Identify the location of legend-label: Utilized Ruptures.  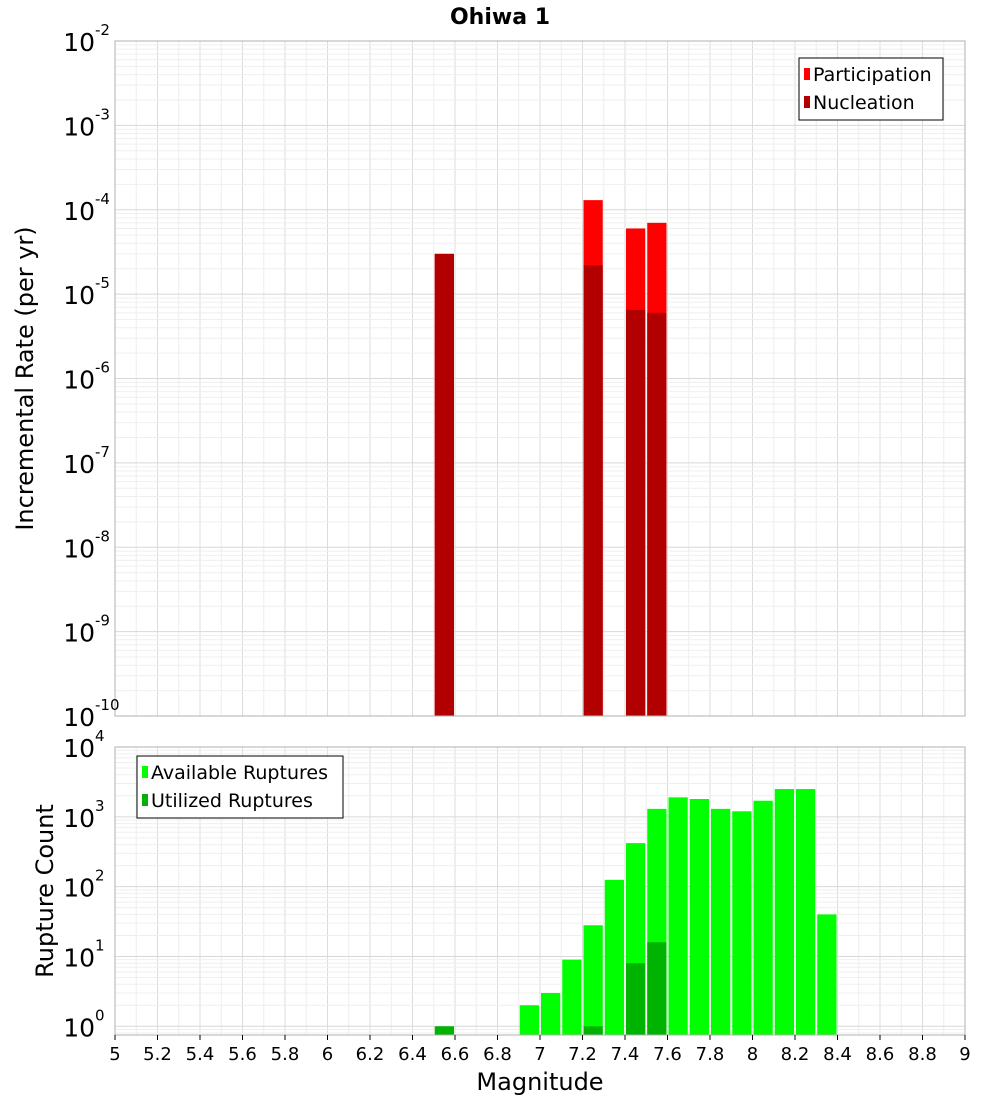
(232, 801).